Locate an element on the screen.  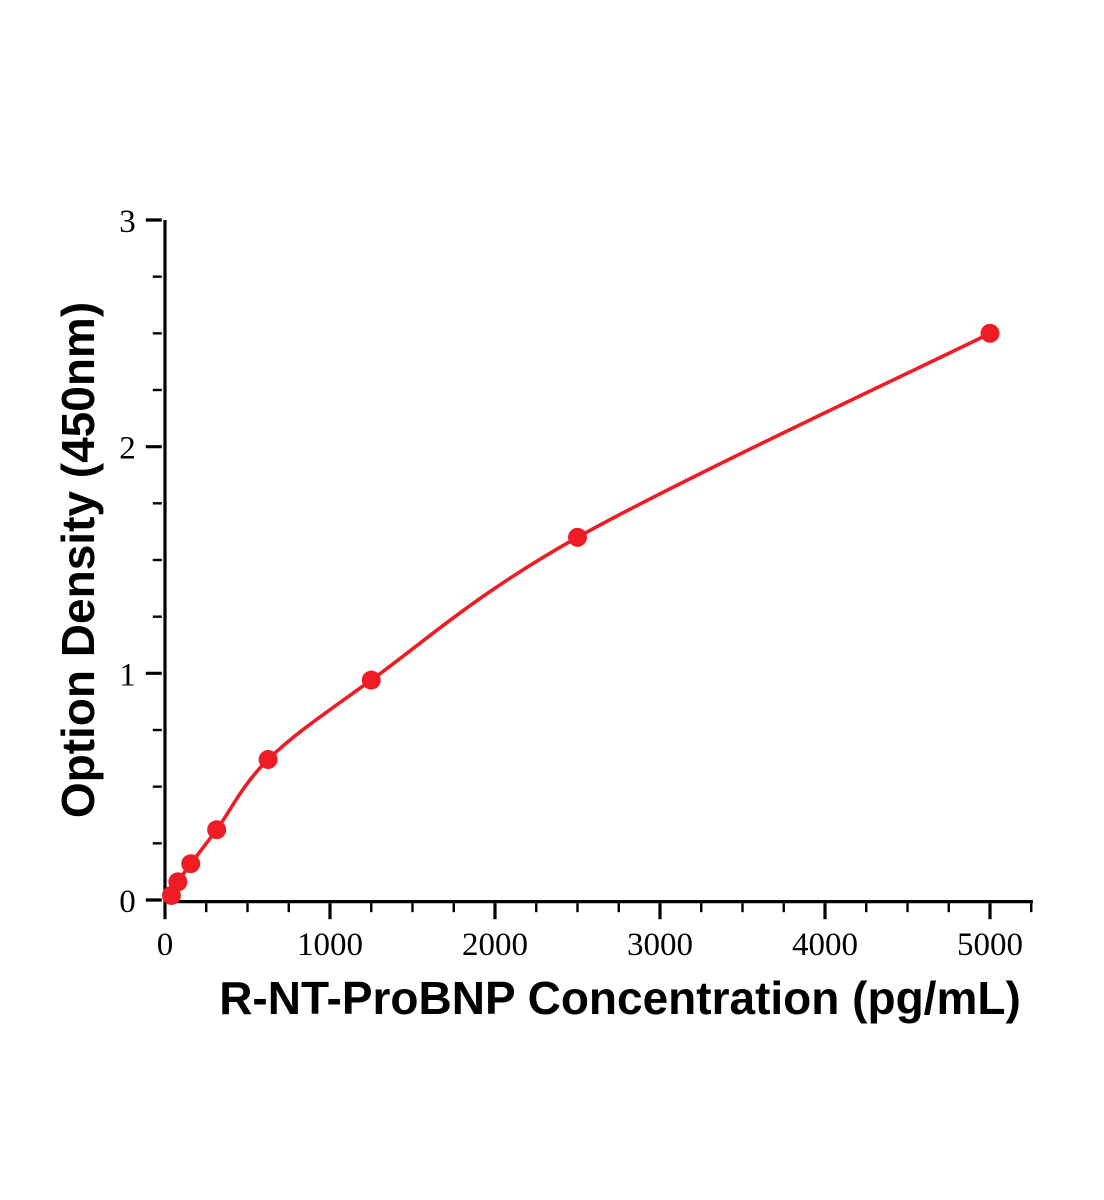
x-tick-label: 2000 is located at coordinates (495, 945).